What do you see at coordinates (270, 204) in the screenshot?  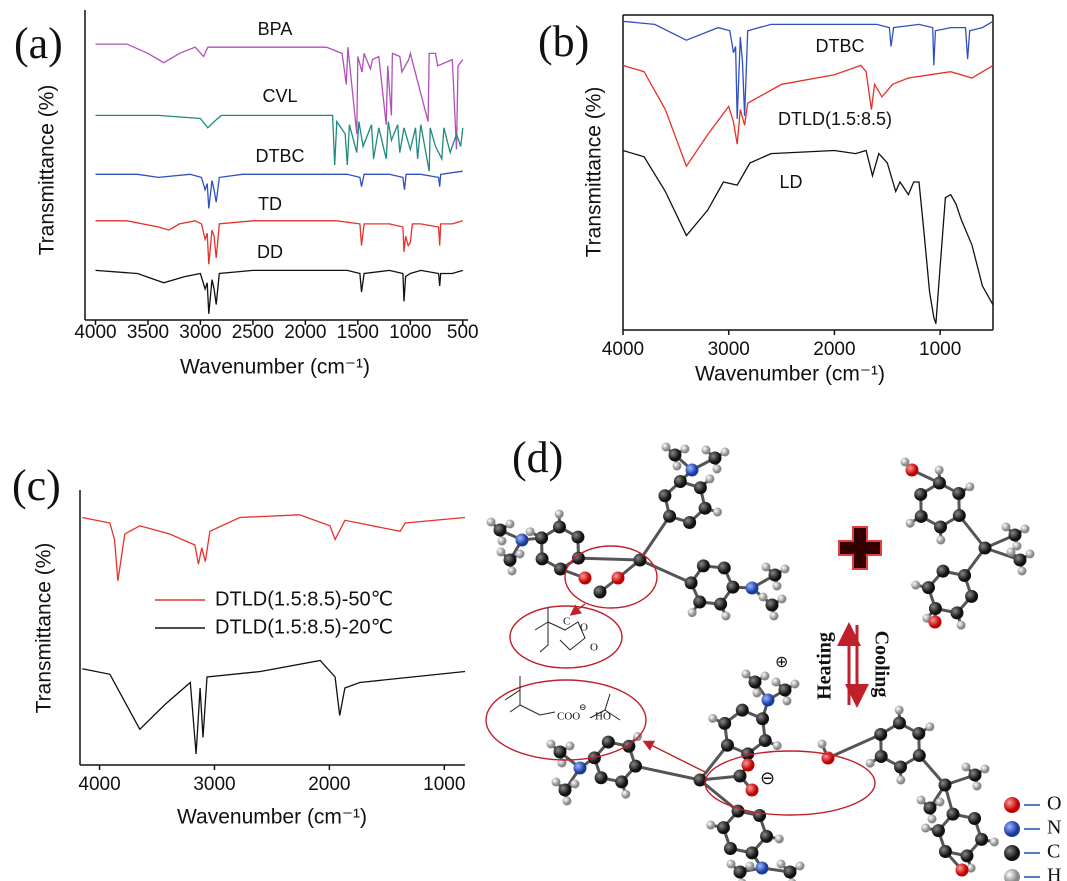 I see `series-label: TD` at bounding box center [270, 204].